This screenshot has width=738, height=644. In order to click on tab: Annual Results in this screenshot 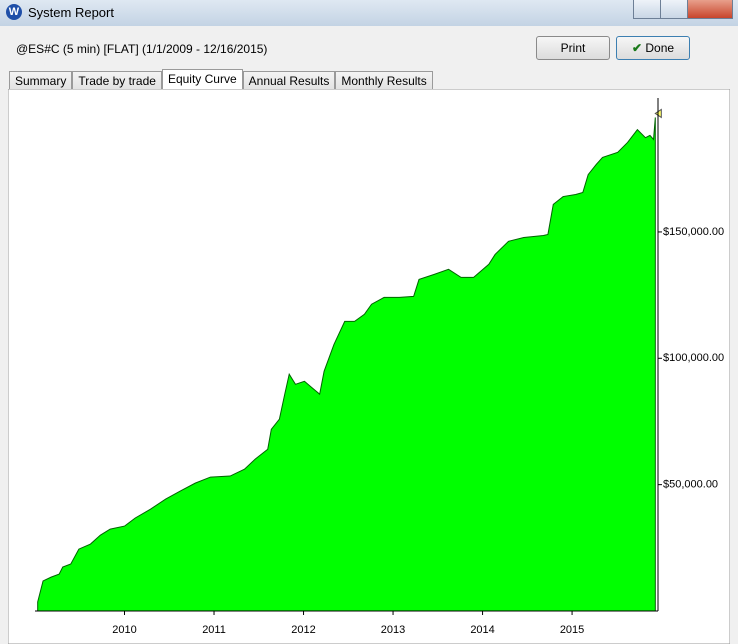, I will do `click(289, 80)`.